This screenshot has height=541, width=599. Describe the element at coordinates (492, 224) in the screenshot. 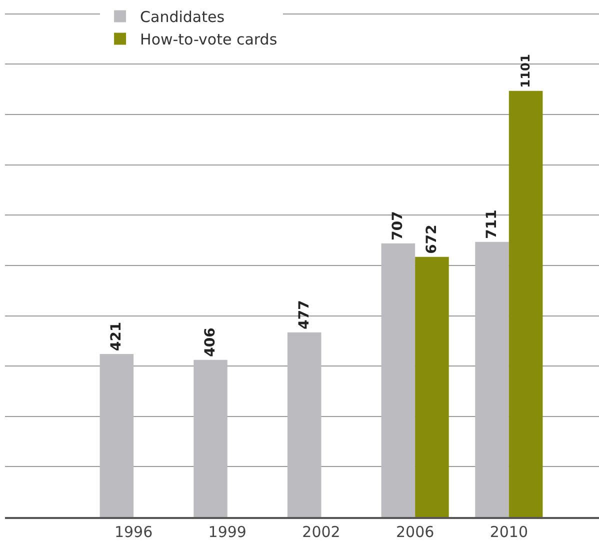

I see `data-label: 711` at that location.